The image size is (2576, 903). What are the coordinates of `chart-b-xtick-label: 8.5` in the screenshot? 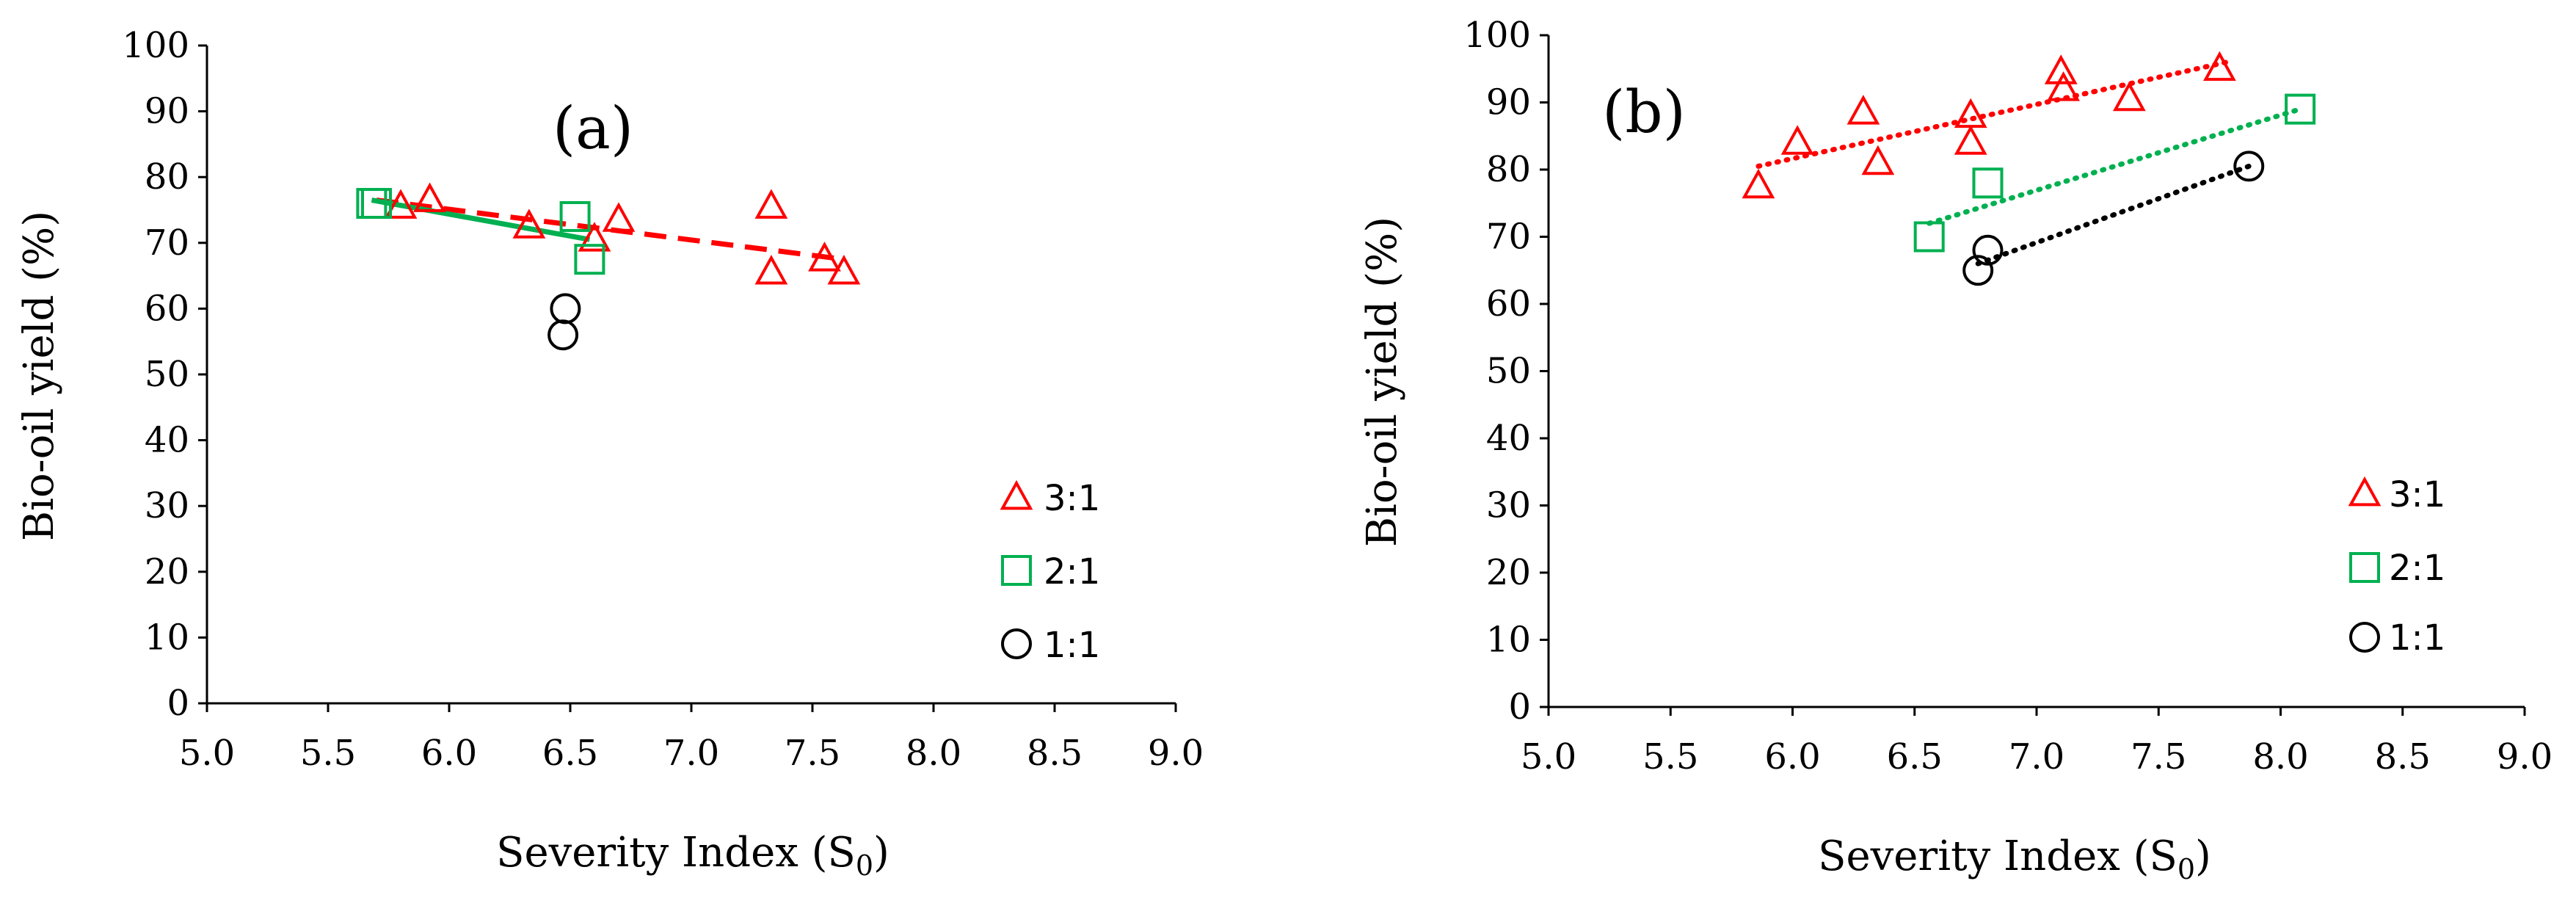 It's located at (2403, 757).